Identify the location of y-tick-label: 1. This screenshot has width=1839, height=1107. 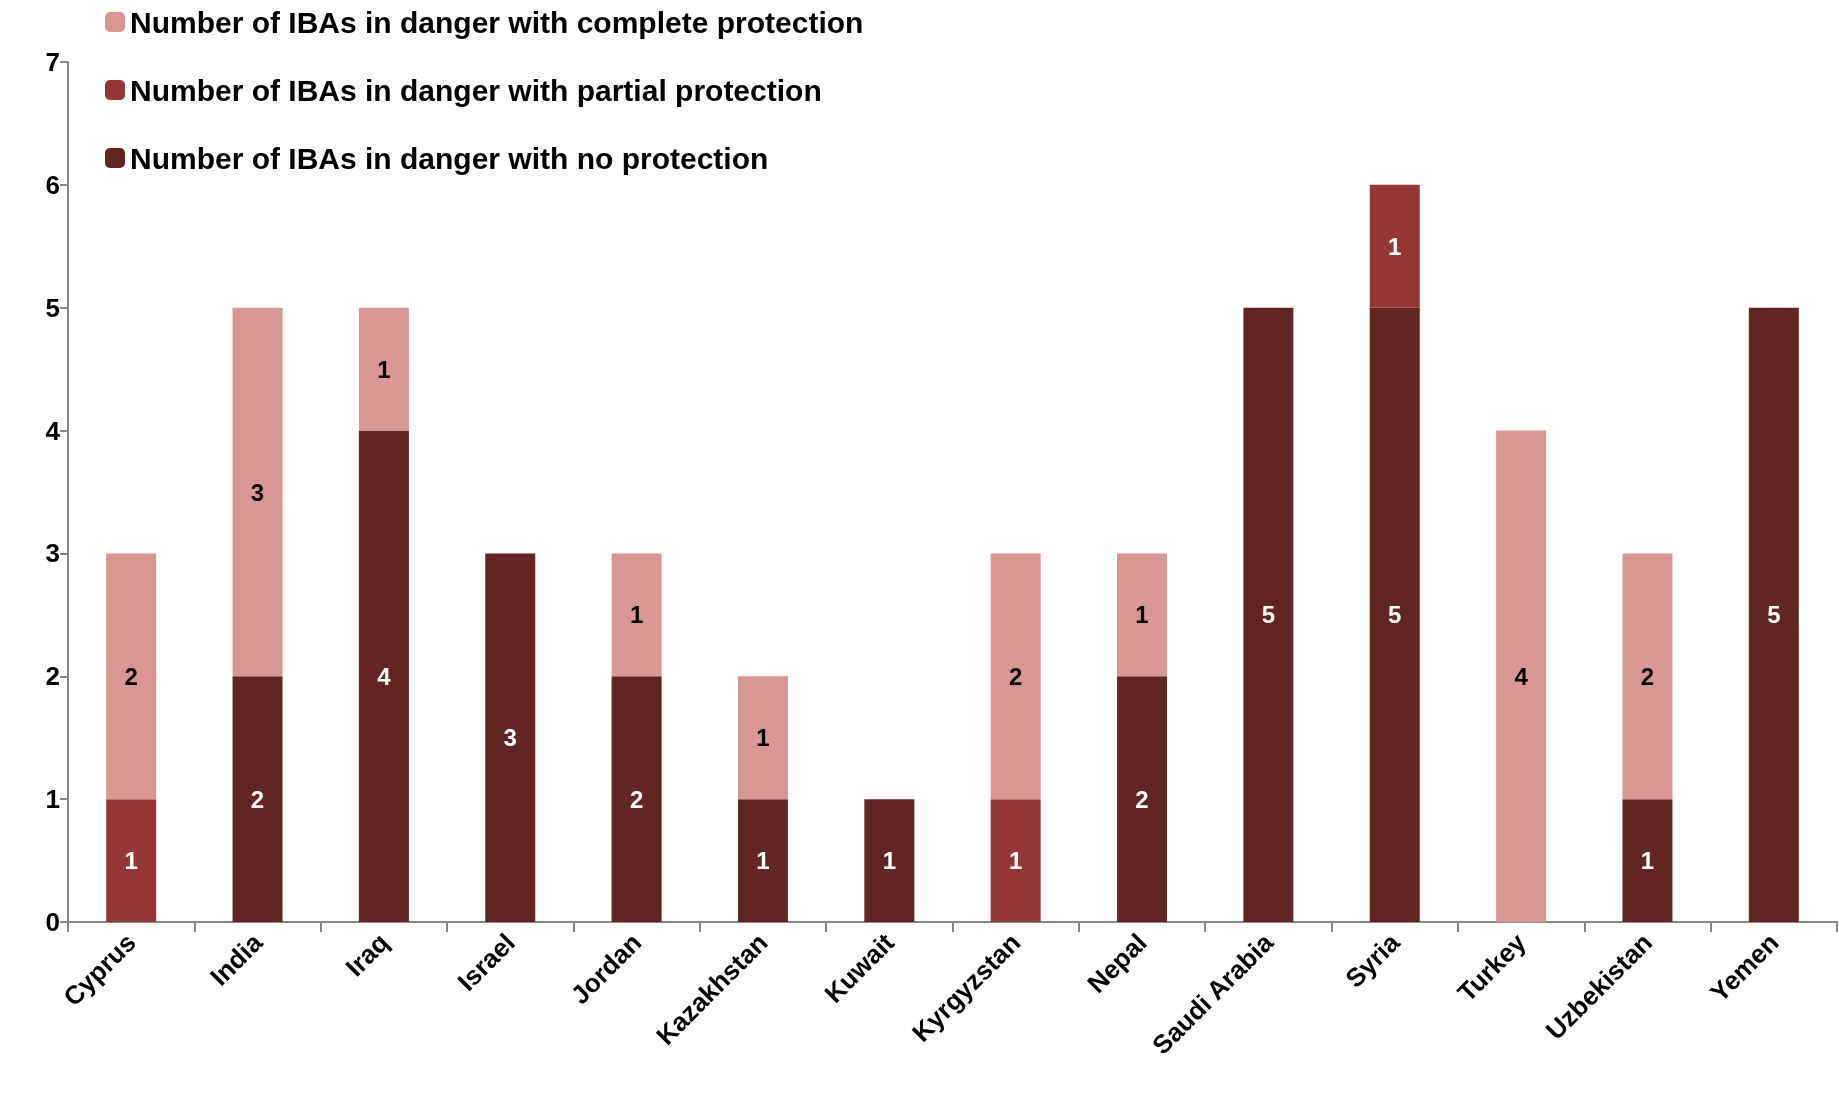
(52, 799).